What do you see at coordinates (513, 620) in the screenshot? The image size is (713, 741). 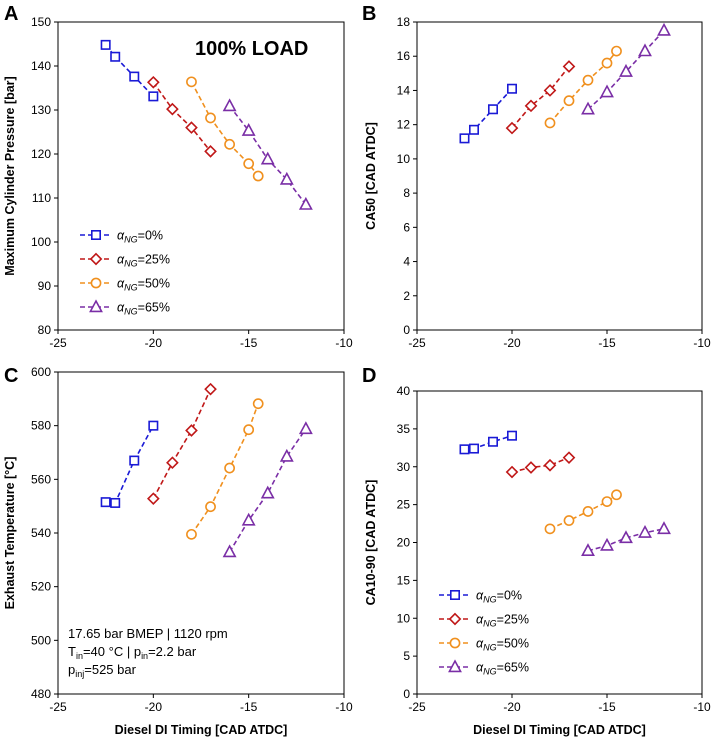 I see `legend-value: =25%` at bounding box center [513, 620].